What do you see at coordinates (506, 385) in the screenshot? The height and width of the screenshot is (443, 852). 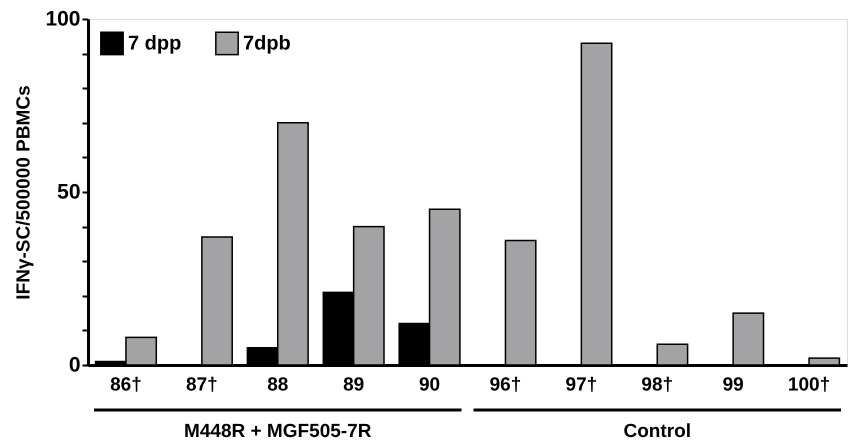 I see `x-tick-label: 96†` at bounding box center [506, 385].